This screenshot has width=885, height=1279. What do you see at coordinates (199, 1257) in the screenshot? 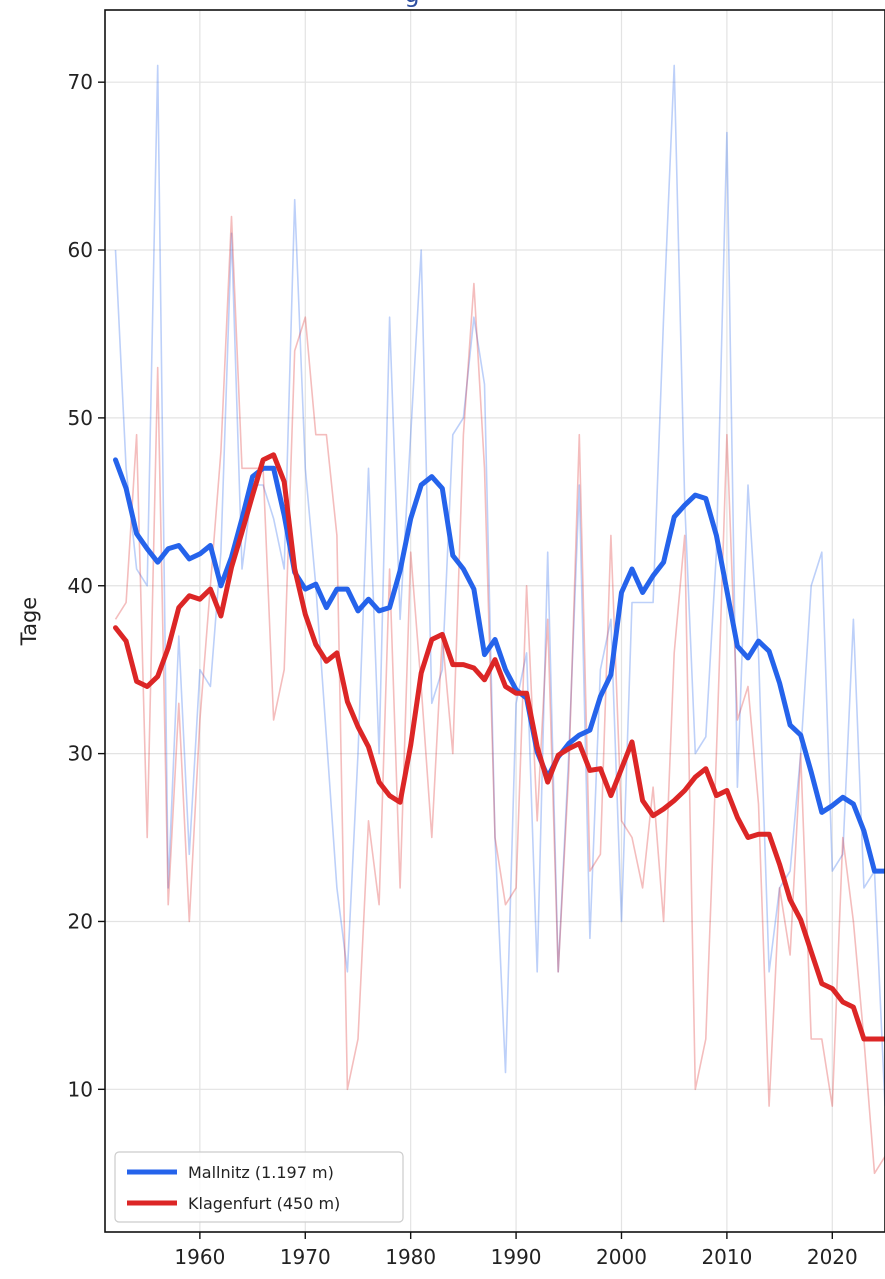
I see `x-tick-label-1960: 1960` at bounding box center [199, 1257].